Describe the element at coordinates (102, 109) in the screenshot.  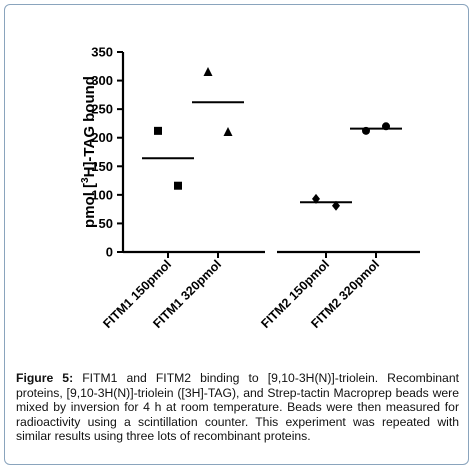
I see `y-tick-label: 250` at that location.